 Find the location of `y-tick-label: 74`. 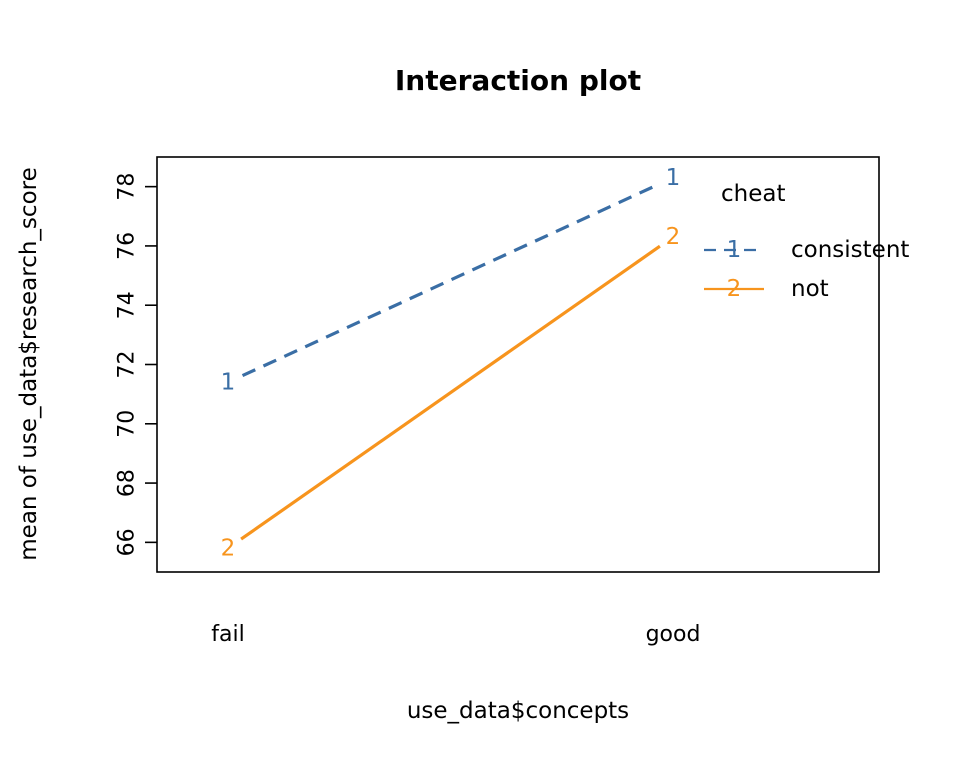

y-tick-label: 74 is located at coordinates (127, 305).